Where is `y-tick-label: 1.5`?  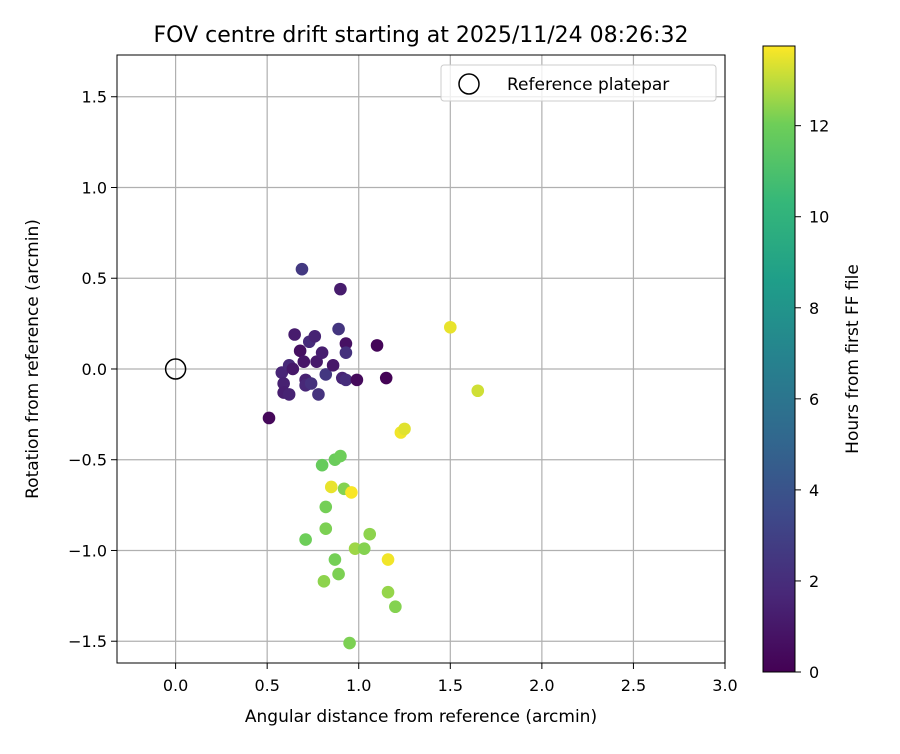
y-tick-label: 1.5 is located at coordinates (94, 97).